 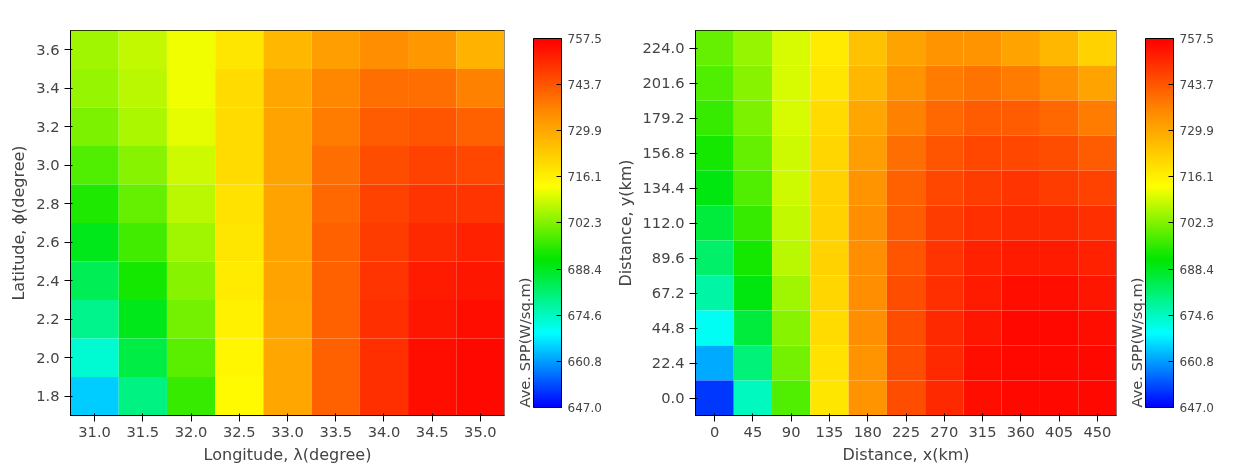 What do you see at coordinates (48, 49) in the screenshot?
I see `y-tick-label: 3.6` at bounding box center [48, 49].